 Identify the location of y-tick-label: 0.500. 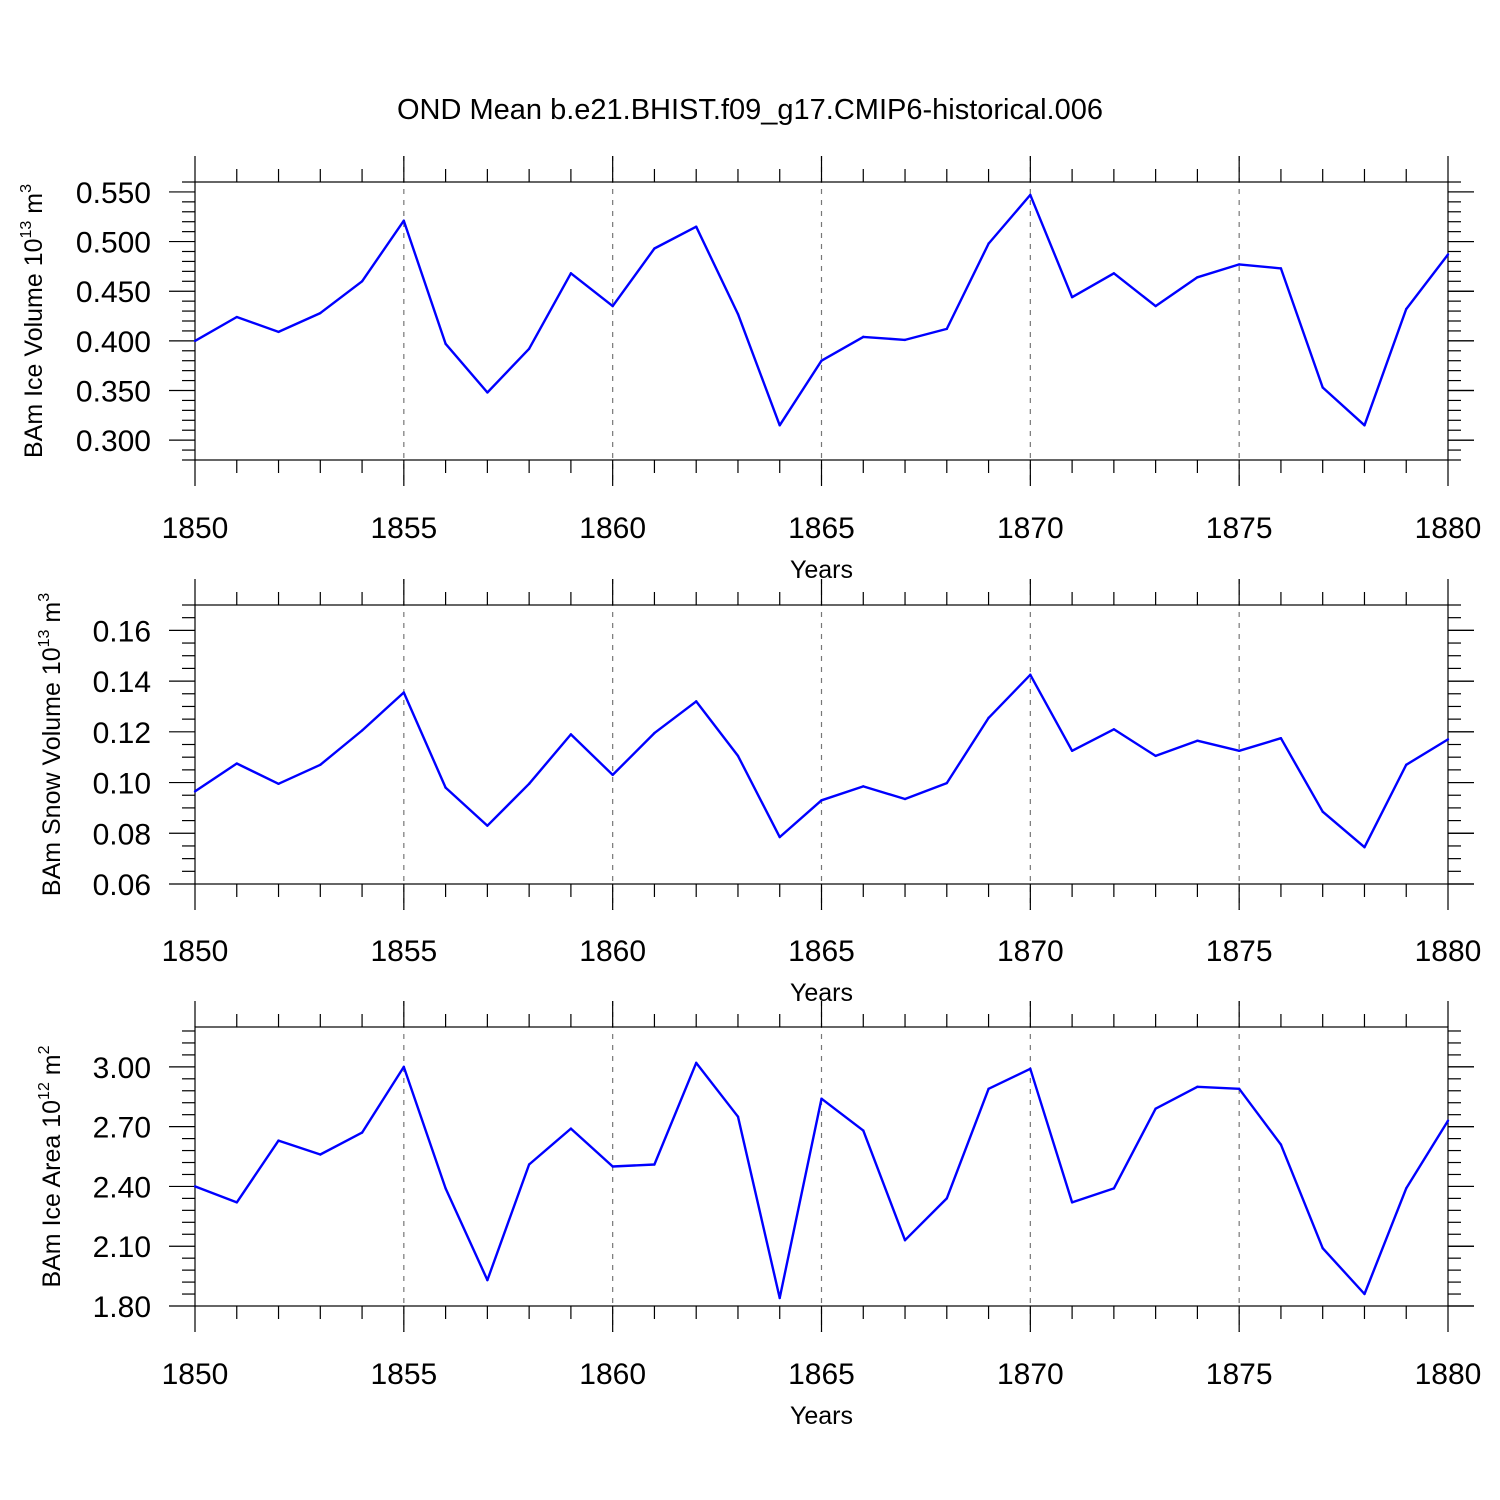
(113, 243).